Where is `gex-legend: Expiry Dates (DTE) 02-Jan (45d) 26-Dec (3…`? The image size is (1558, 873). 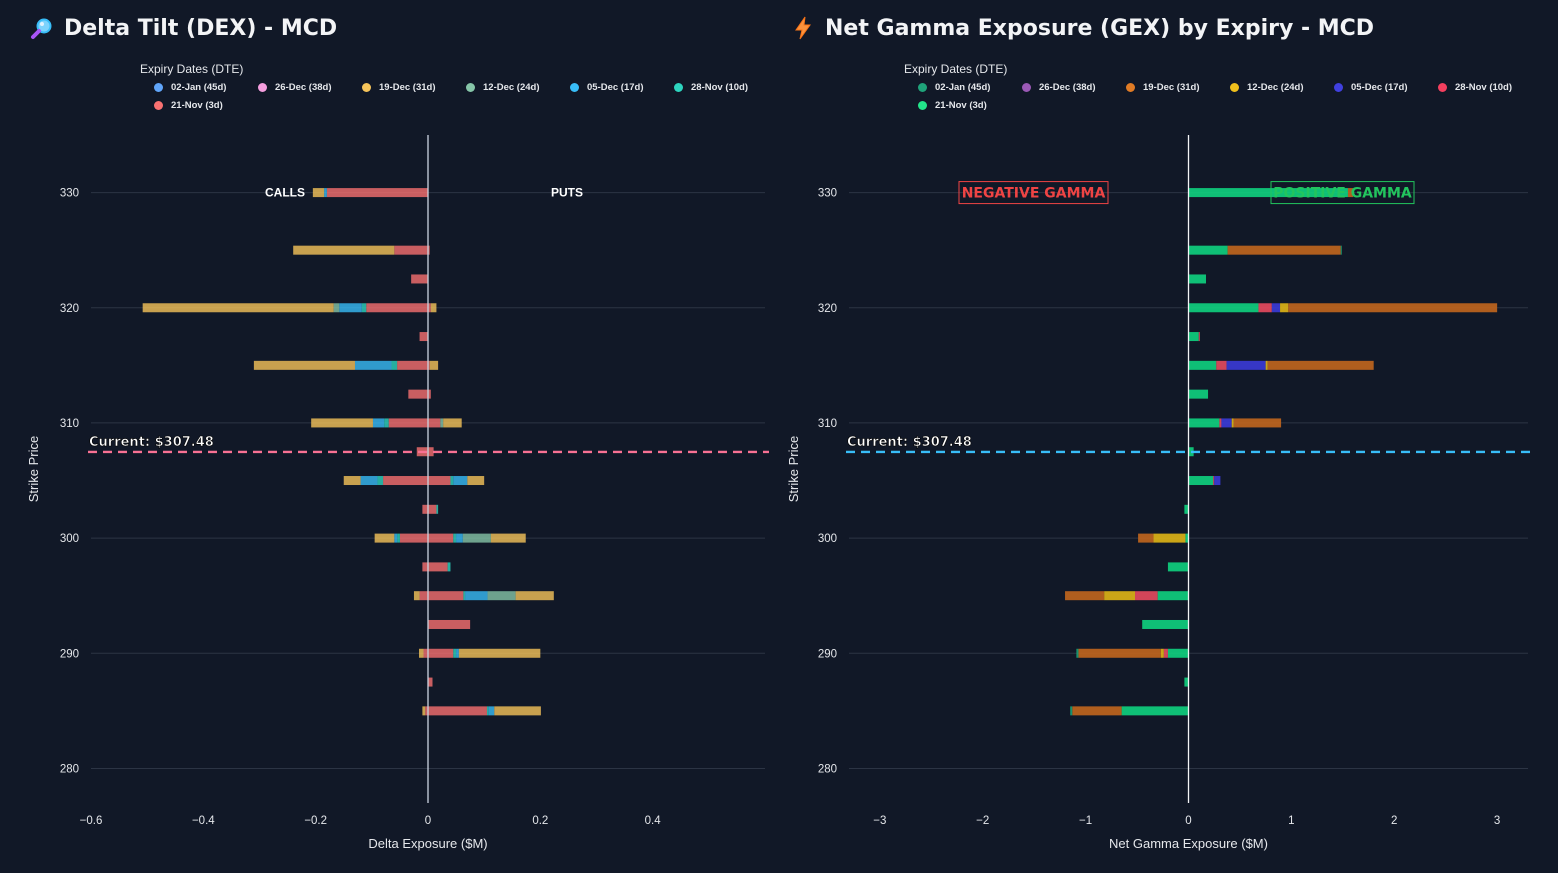
gex-legend: Expiry Dates (DTE) 02-Jan (45d) 26-Dec (3… is located at coordinates (1224, 86).